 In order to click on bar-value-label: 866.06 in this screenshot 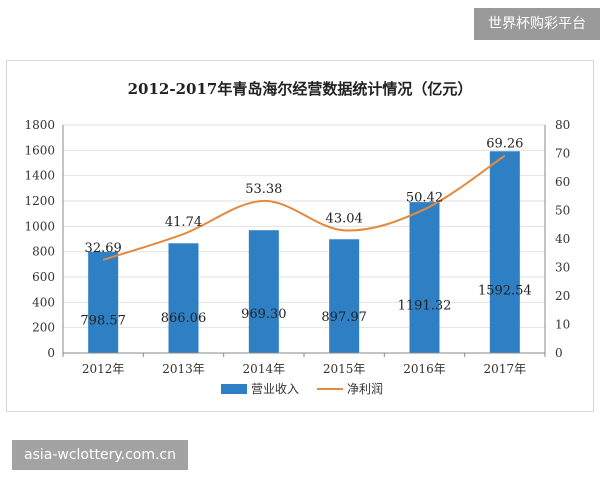, I will do `click(184, 318)`.